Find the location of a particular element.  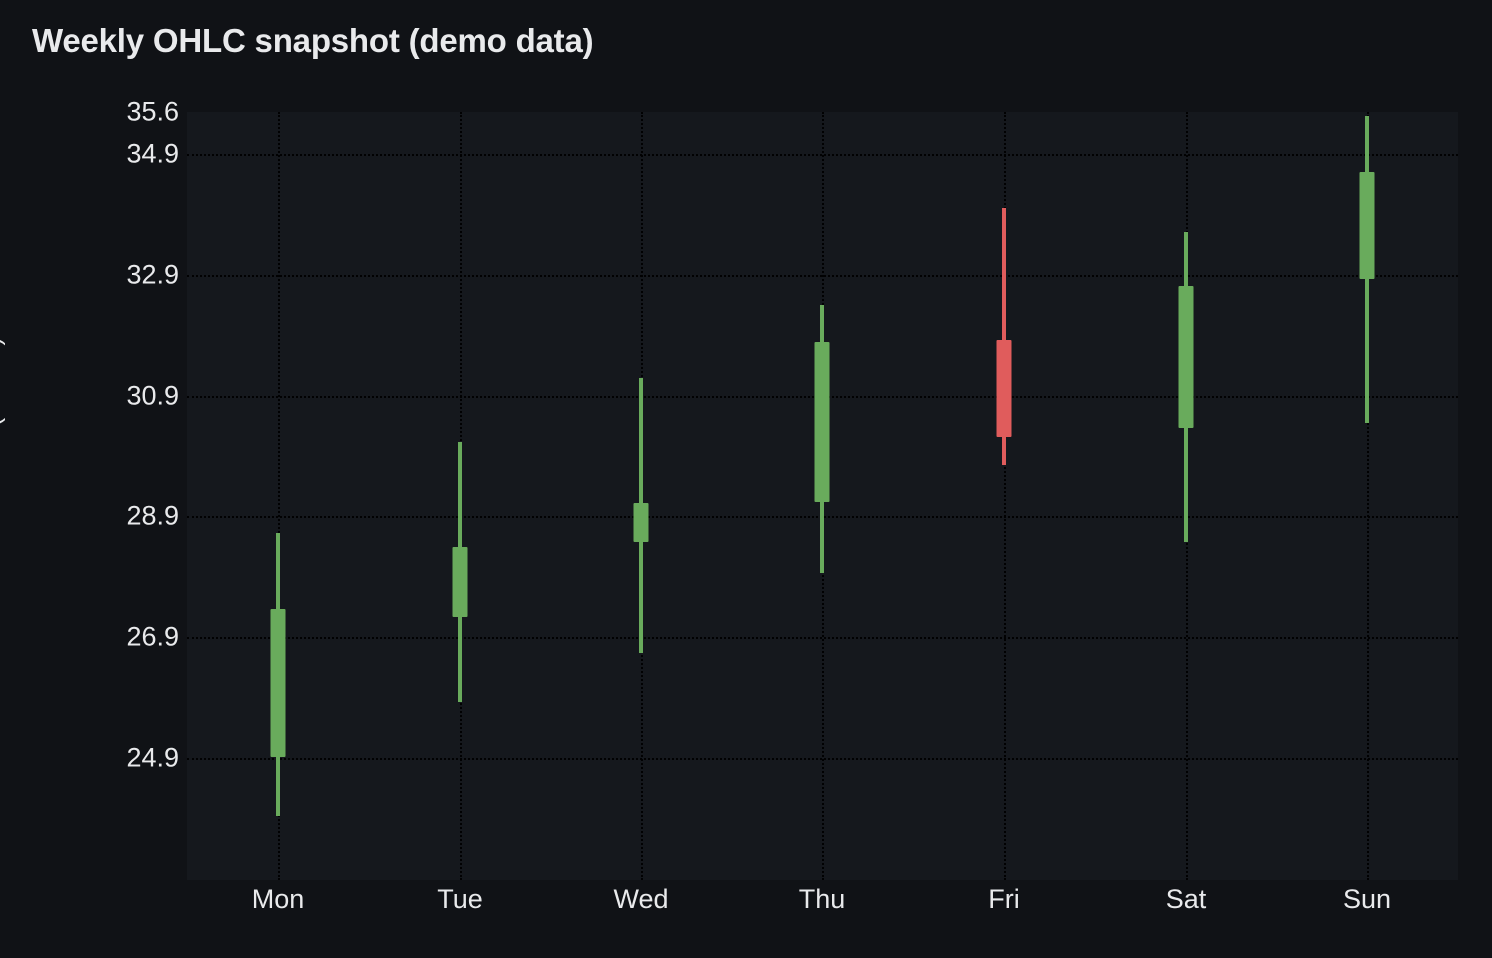

x-tick-label: Thu is located at coordinates (822, 899).